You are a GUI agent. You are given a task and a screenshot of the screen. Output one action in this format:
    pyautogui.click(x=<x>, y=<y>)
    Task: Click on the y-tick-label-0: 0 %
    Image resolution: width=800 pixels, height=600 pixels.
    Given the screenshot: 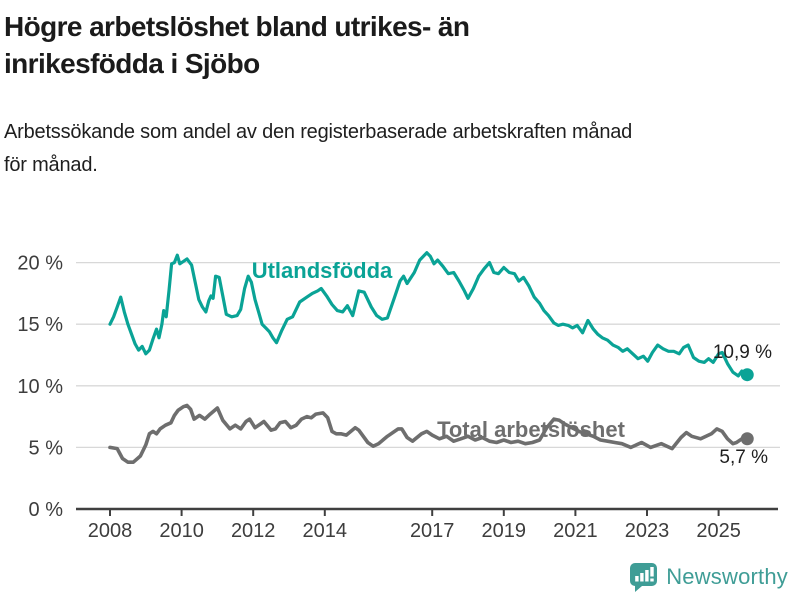 What is the action you would take?
    pyautogui.click(x=46, y=510)
    